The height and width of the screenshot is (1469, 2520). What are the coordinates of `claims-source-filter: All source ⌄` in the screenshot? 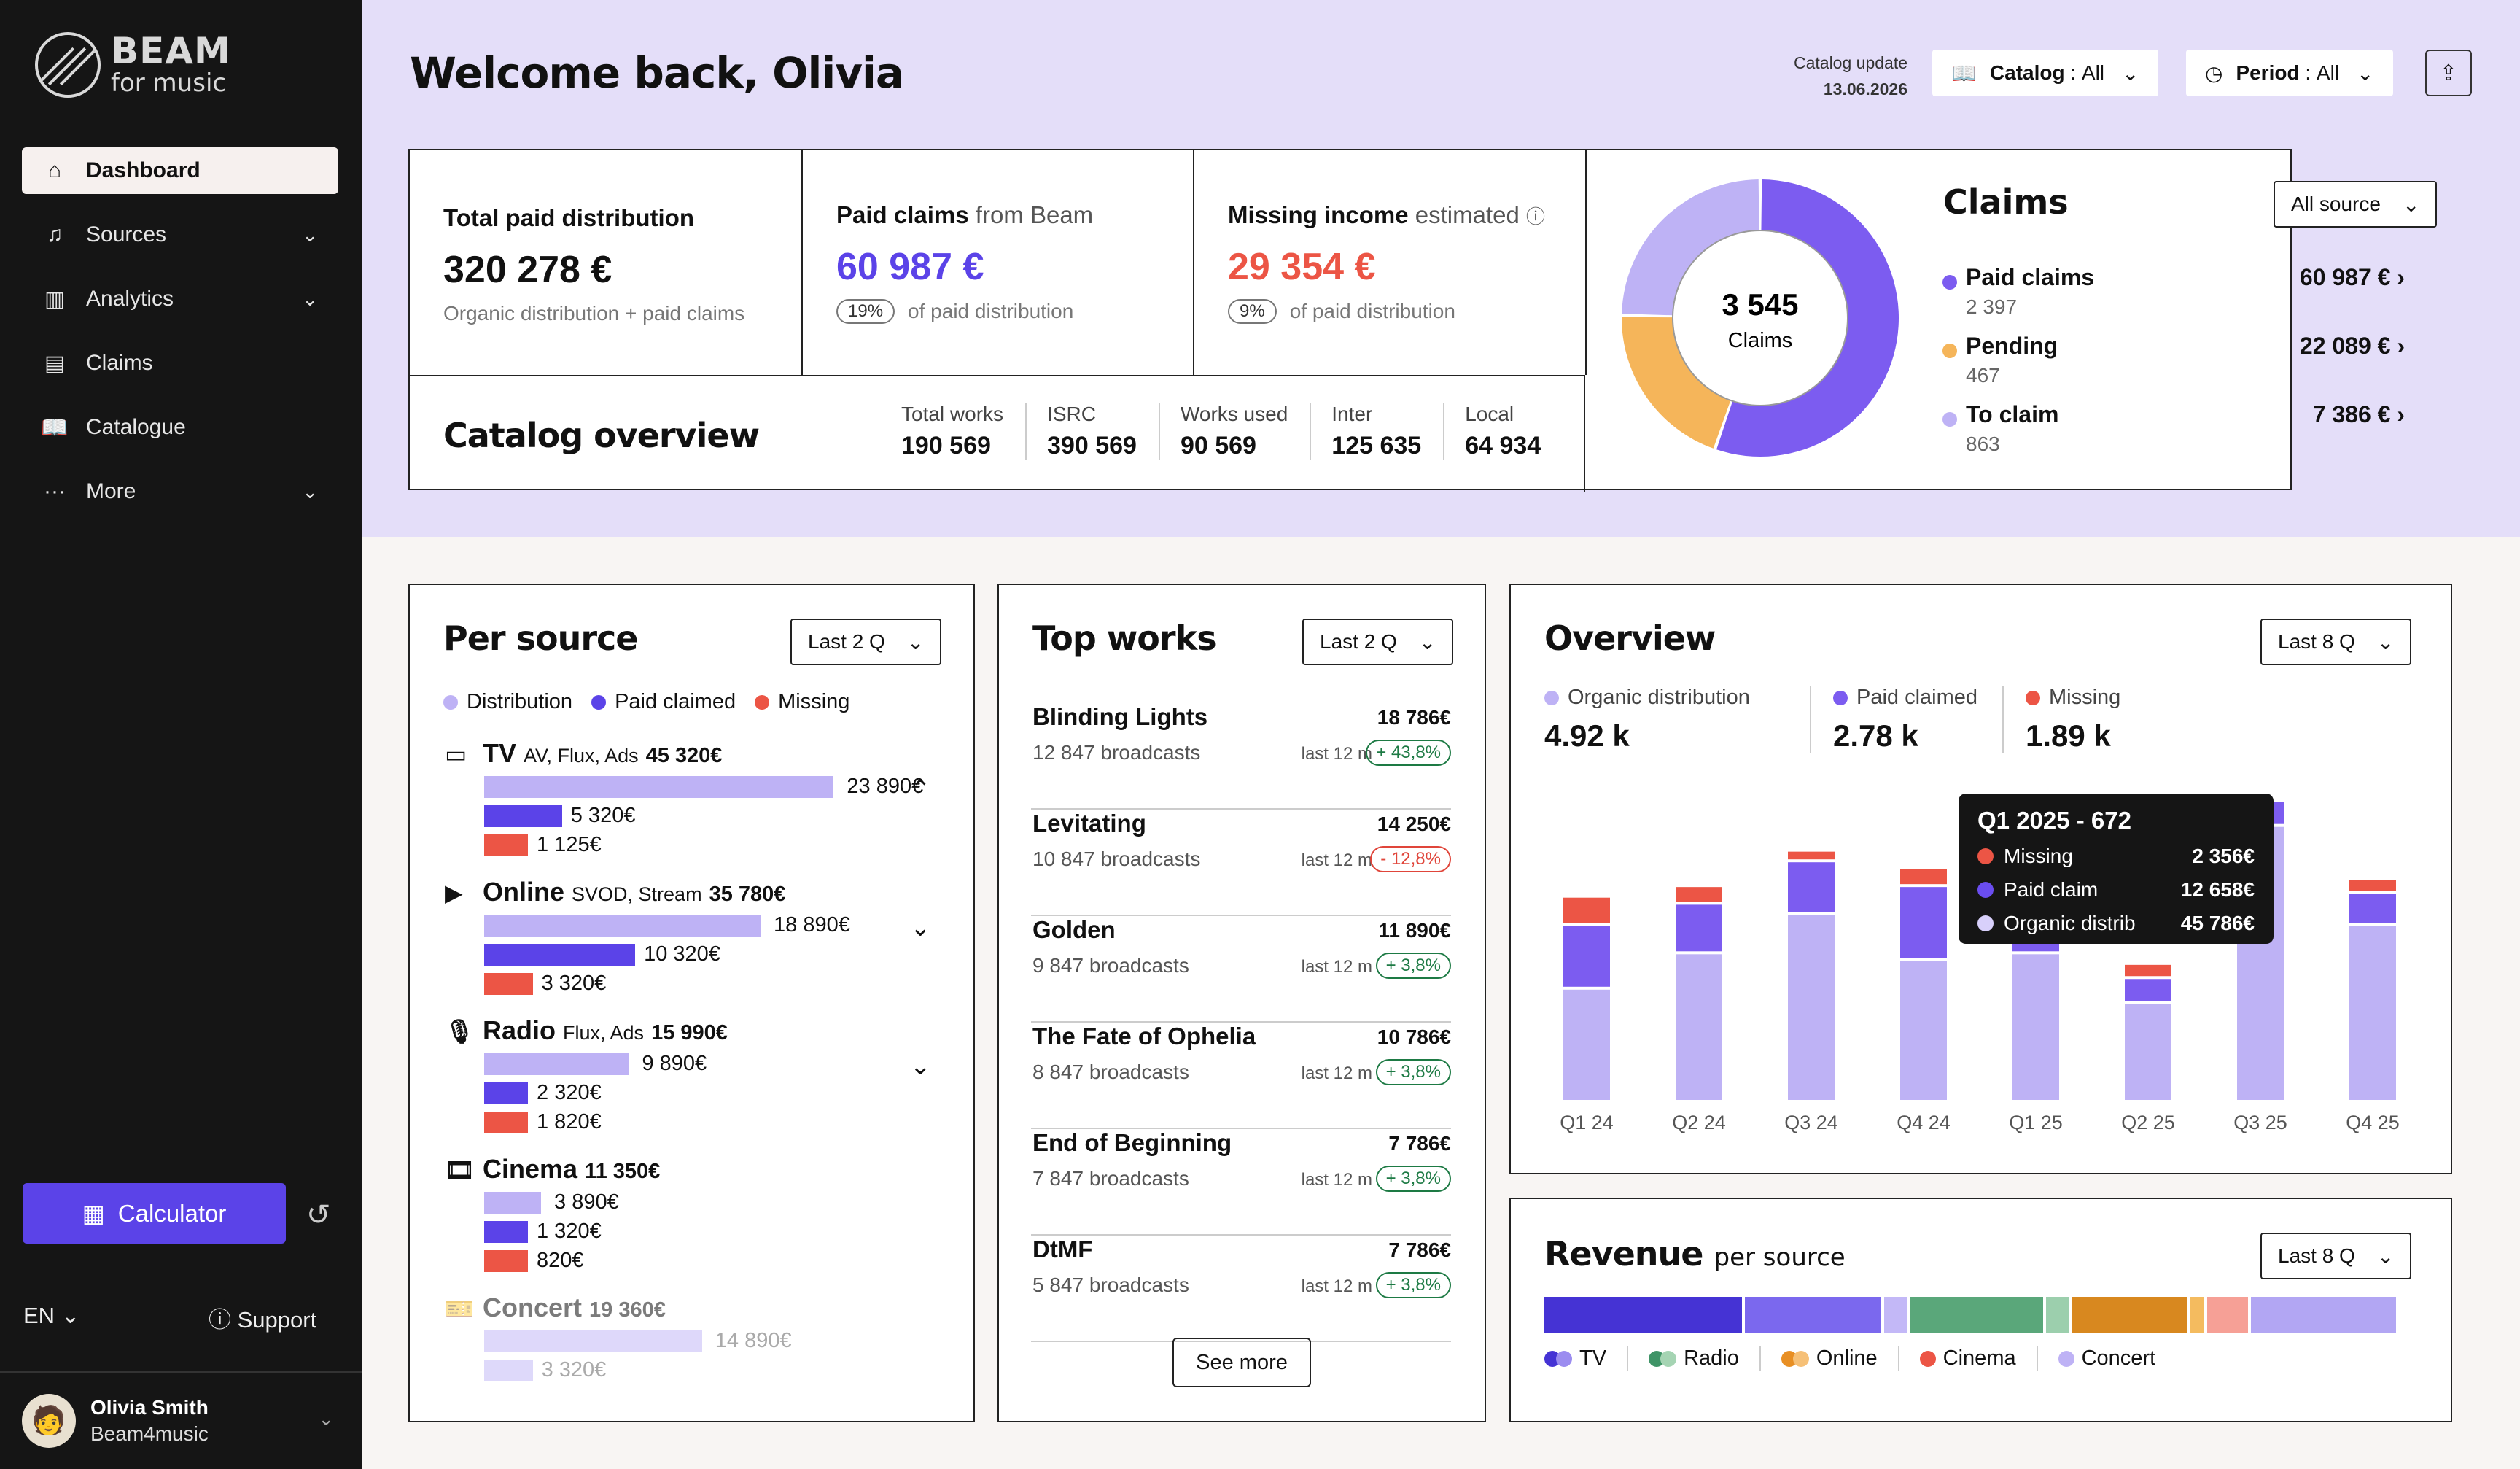 It's located at (2356, 204).